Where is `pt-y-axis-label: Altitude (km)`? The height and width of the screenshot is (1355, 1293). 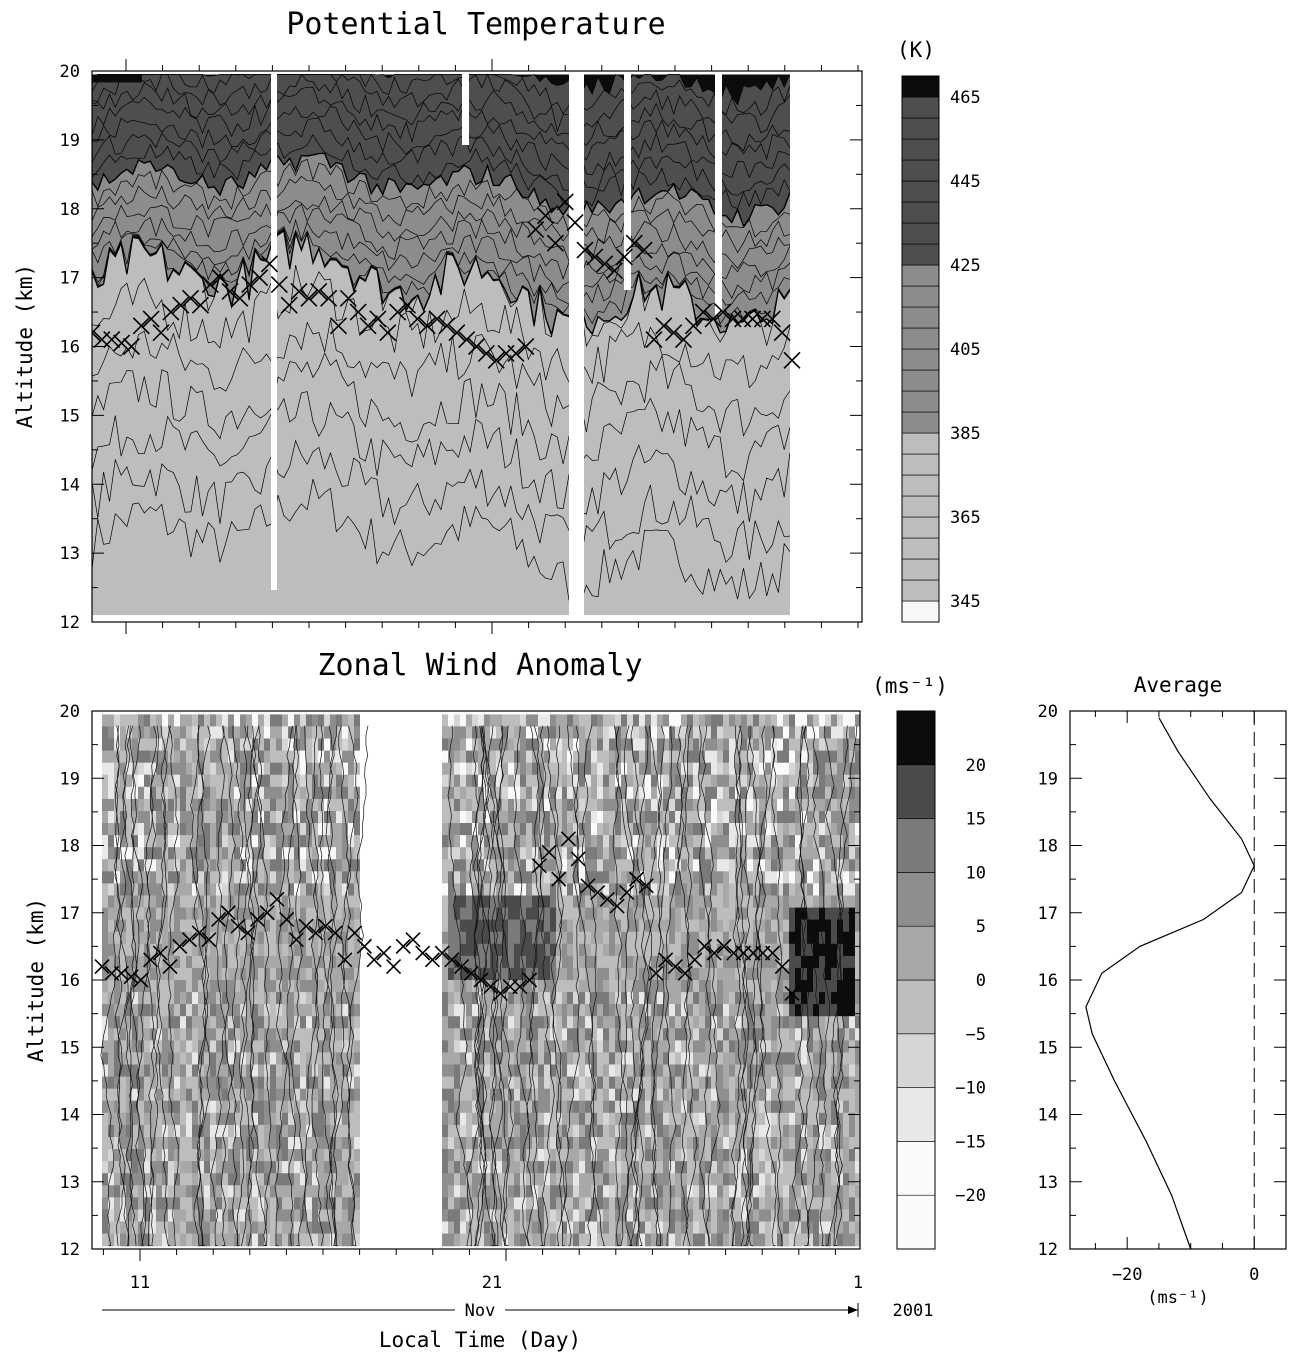
pt-y-axis-label: Altitude (km) is located at coordinates (25, 346).